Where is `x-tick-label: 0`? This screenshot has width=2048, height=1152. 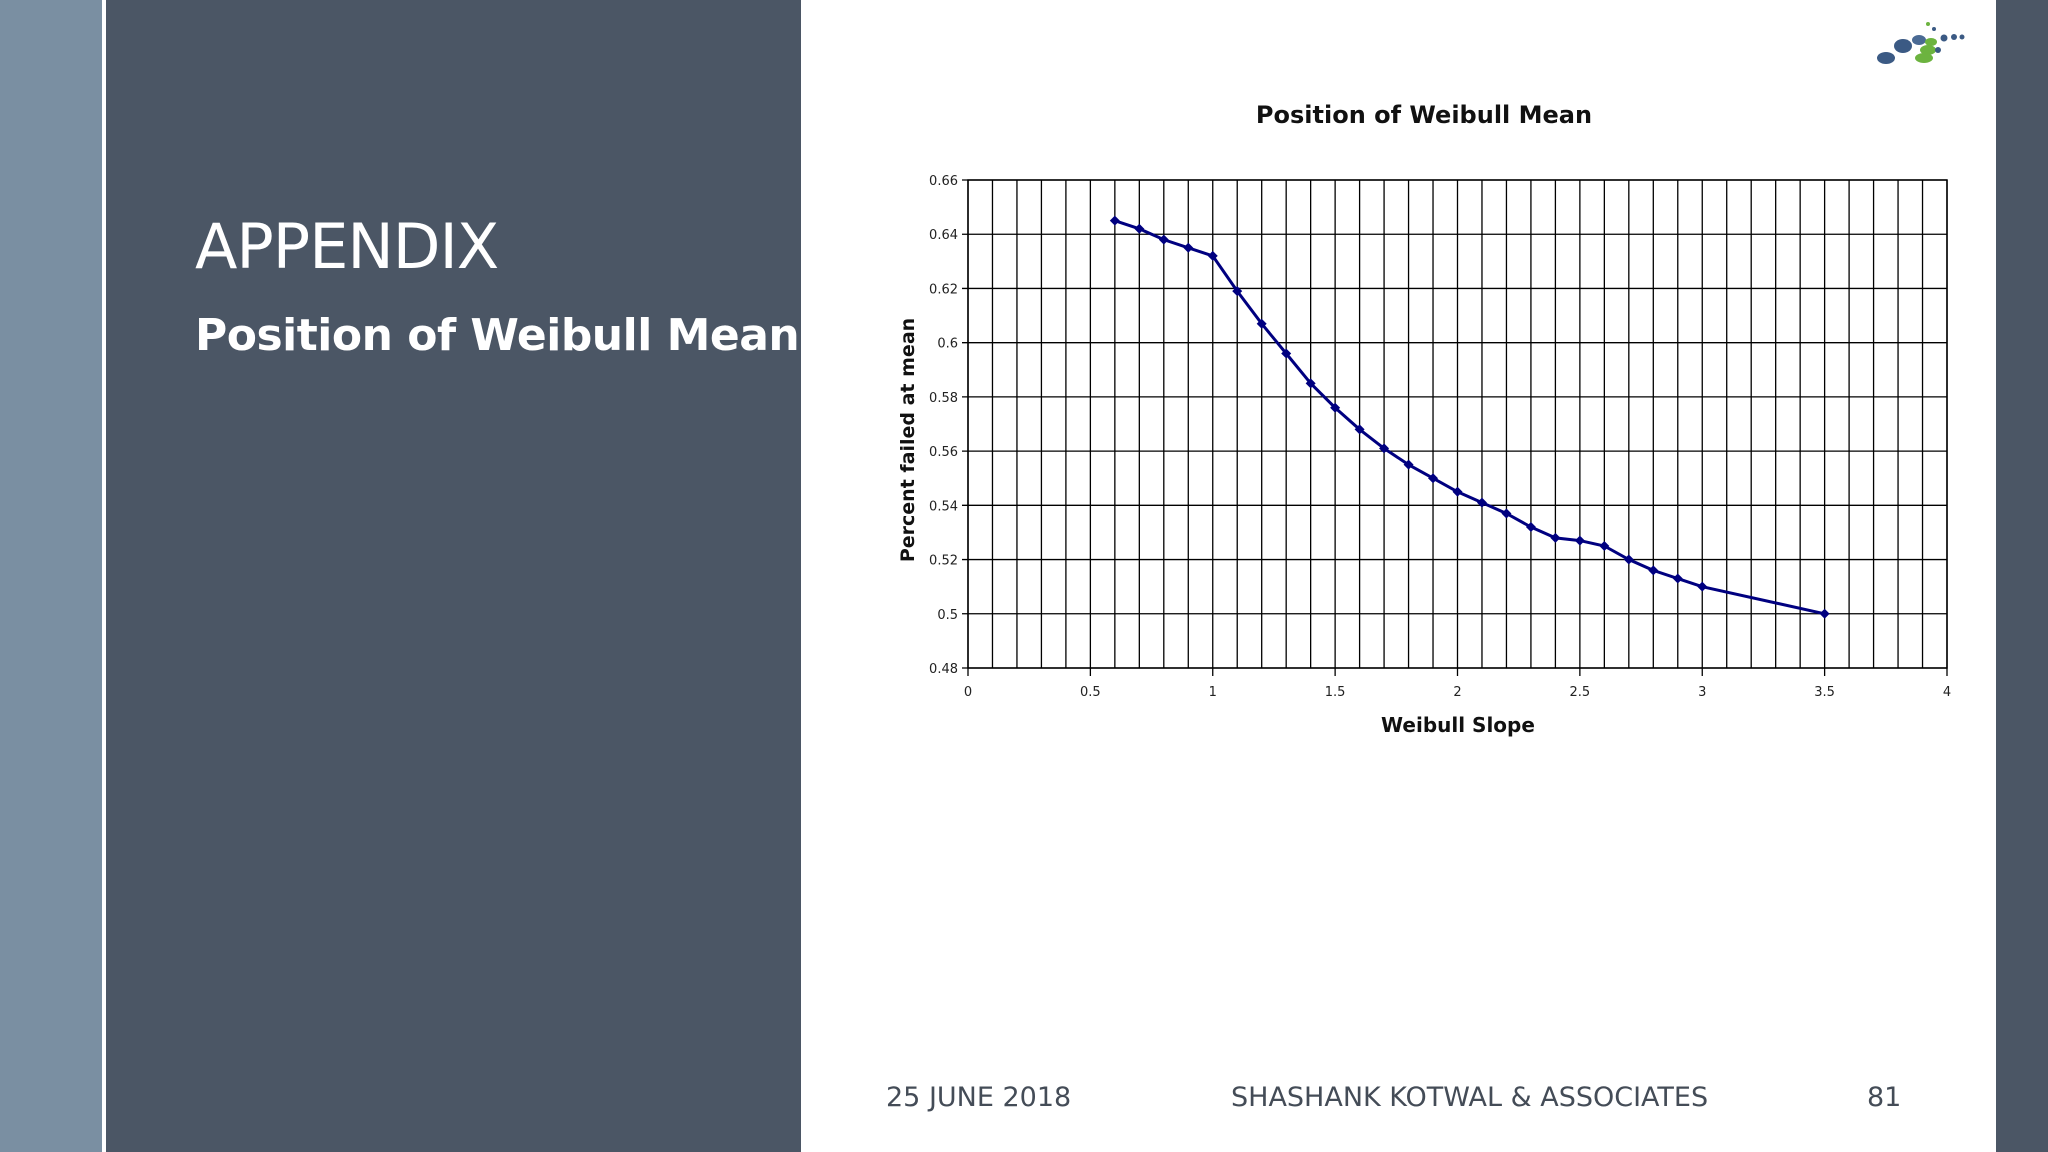 x-tick-label: 0 is located at coordinates (968, 692).